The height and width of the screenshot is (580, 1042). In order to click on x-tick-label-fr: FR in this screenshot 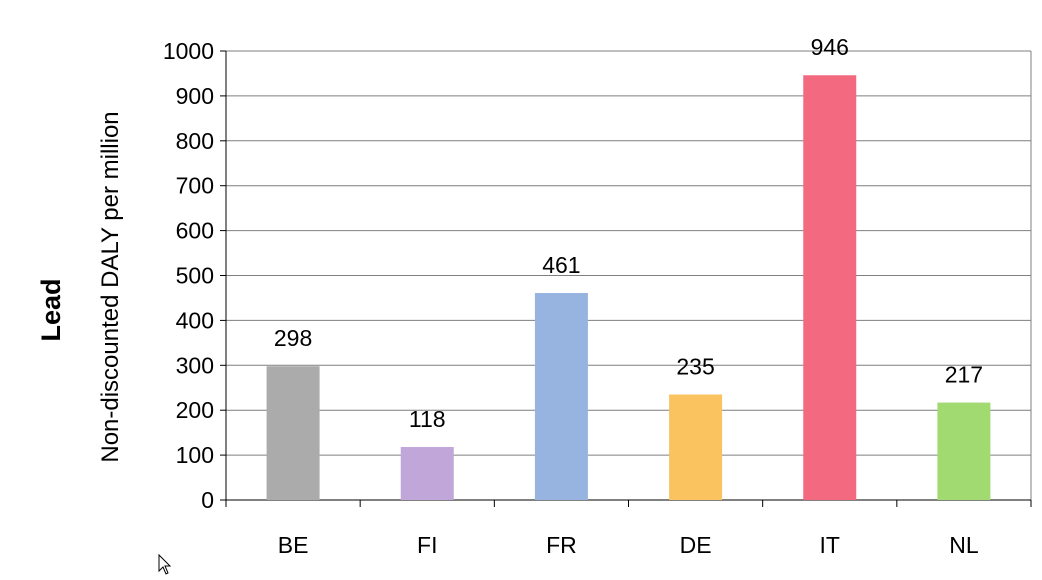, I will do `click(561, 545)`.